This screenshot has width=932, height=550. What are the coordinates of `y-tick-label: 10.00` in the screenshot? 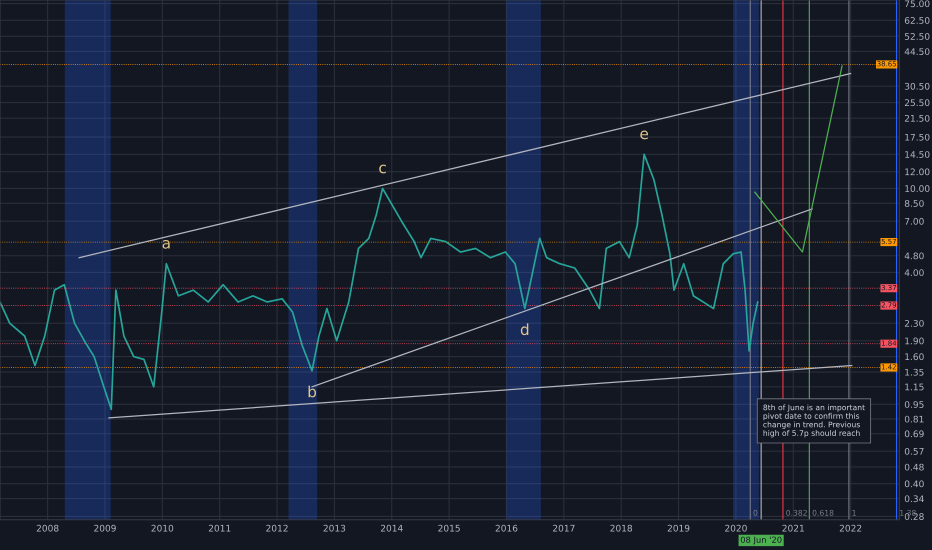 It's located at (917, 188).